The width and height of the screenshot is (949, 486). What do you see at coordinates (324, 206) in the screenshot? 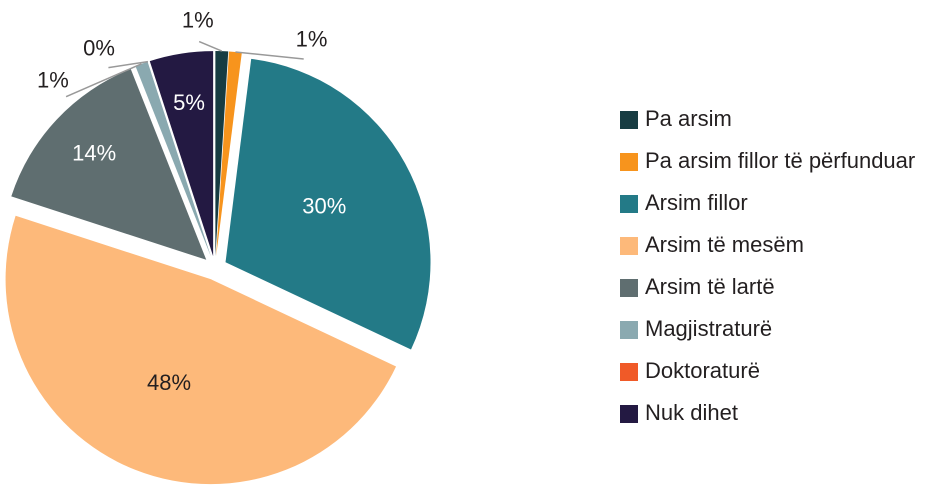
I see `value-label: 30%` at bounding box center [324, 206].